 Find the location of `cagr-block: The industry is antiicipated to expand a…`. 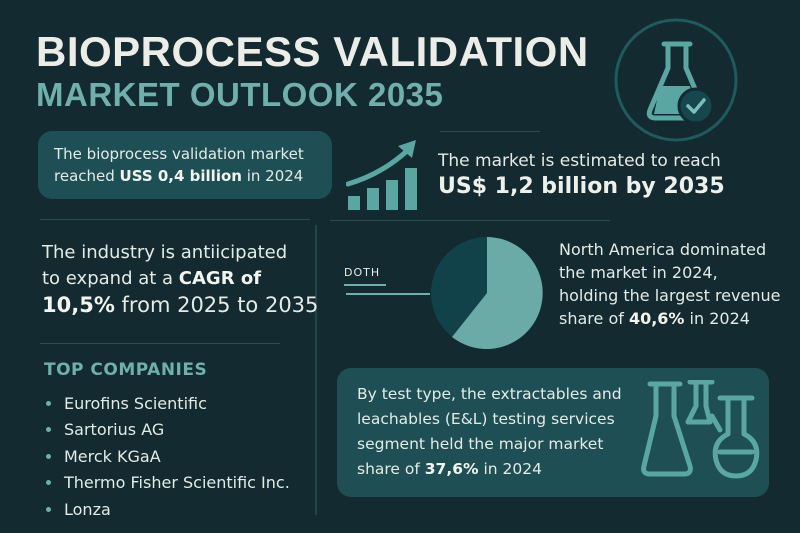

cagr-block: The industry is antiicipated to expand a… is located at coordinates (180, 279).